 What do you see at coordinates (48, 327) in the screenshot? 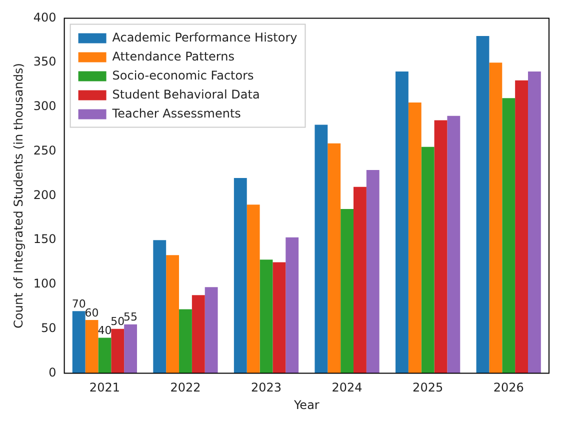
I see `y-tick-label: 50` at bounding box center [48, 327].